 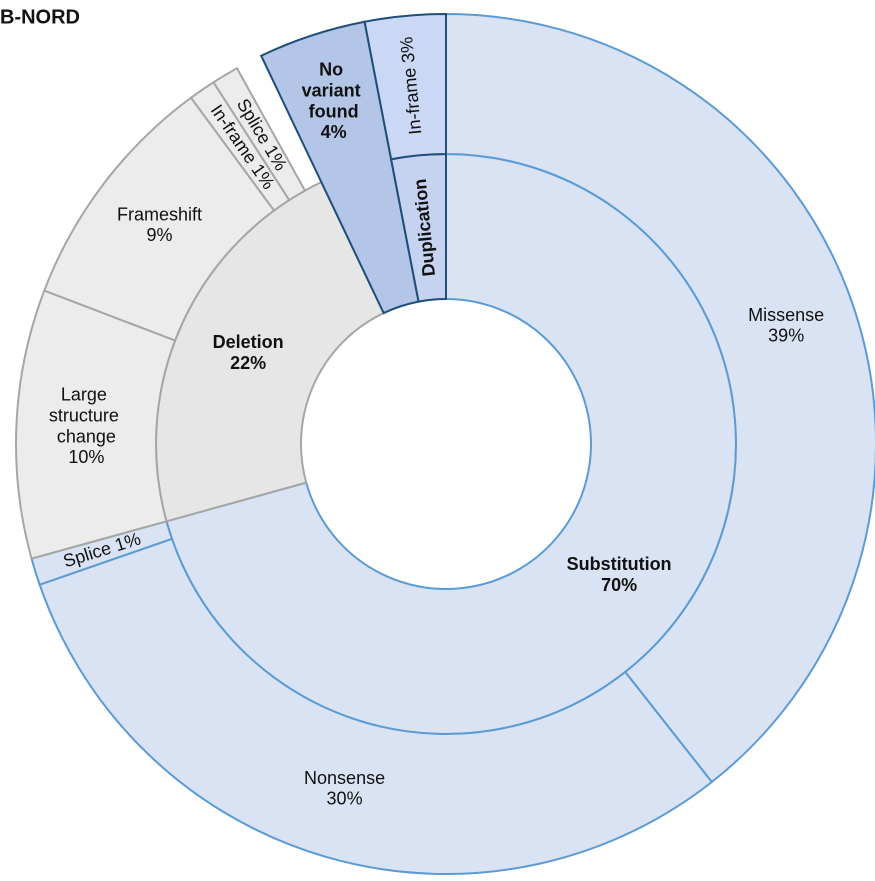 What do you see at coordinates (86, 457) in the screenshot?
I see `segment-value: 10%` at bounding box center [86, 457].